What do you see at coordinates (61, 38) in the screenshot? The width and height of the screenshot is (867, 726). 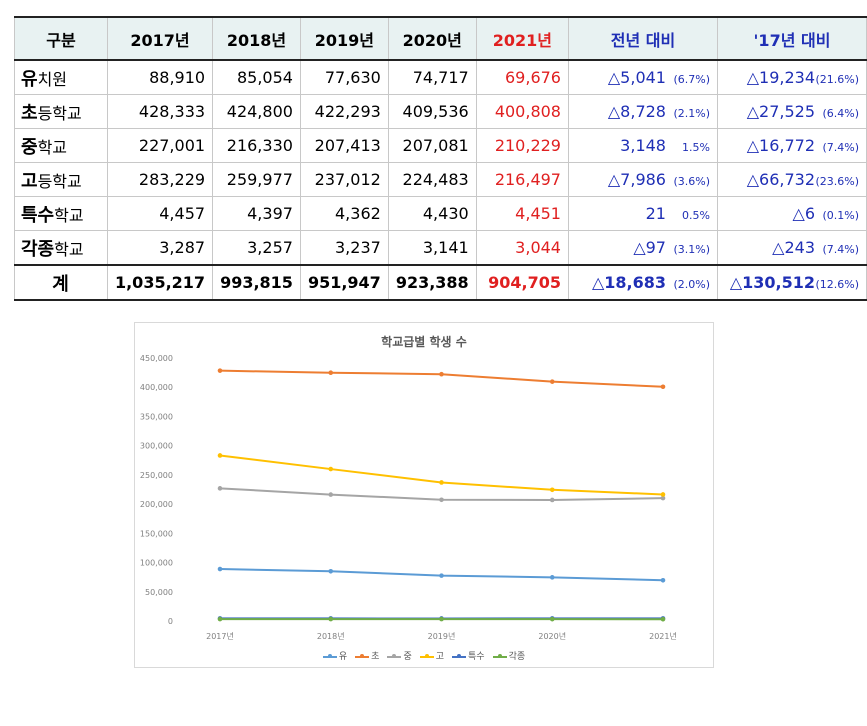 I see `header-category: 구분` at bounding box center [61, 38].